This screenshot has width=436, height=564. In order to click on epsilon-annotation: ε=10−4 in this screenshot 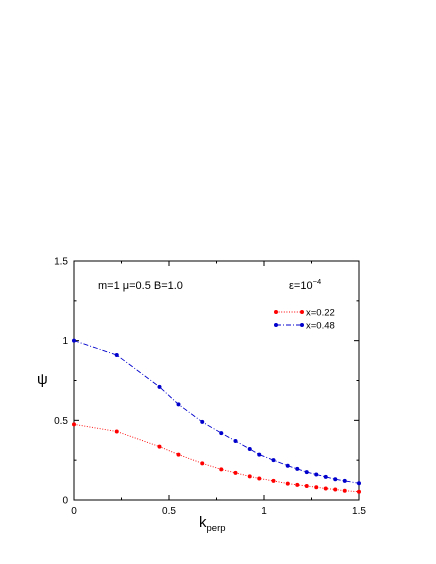, I will do `click(305, 284)`.